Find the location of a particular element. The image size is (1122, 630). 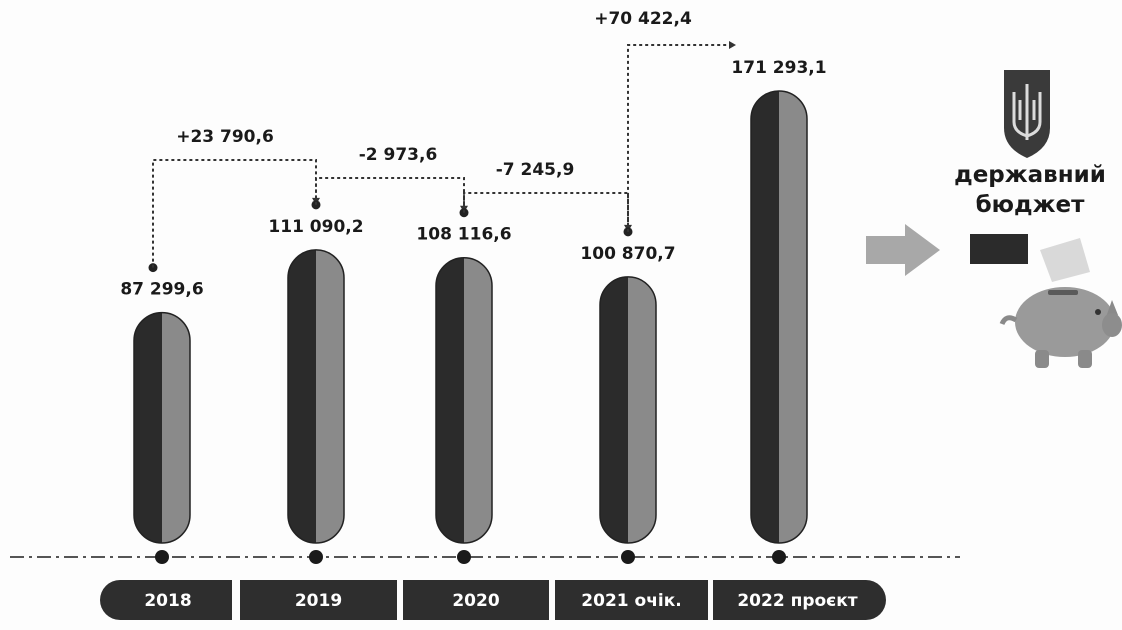

svg-text: -2 973,6 is located at coordinates (398, 155).